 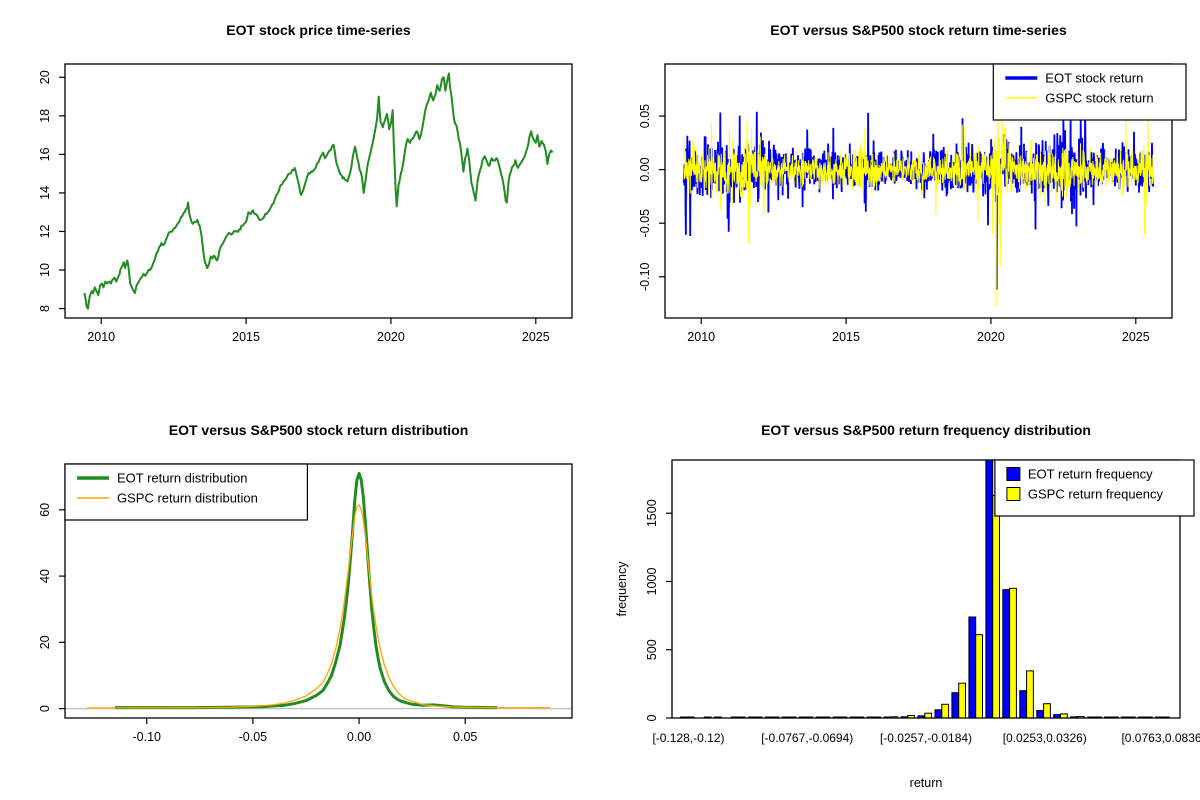 What do you see at coordinates (926, 783) in the screenshot?
I see `x-axis-label-return: return` at bounding box center [926, 783].